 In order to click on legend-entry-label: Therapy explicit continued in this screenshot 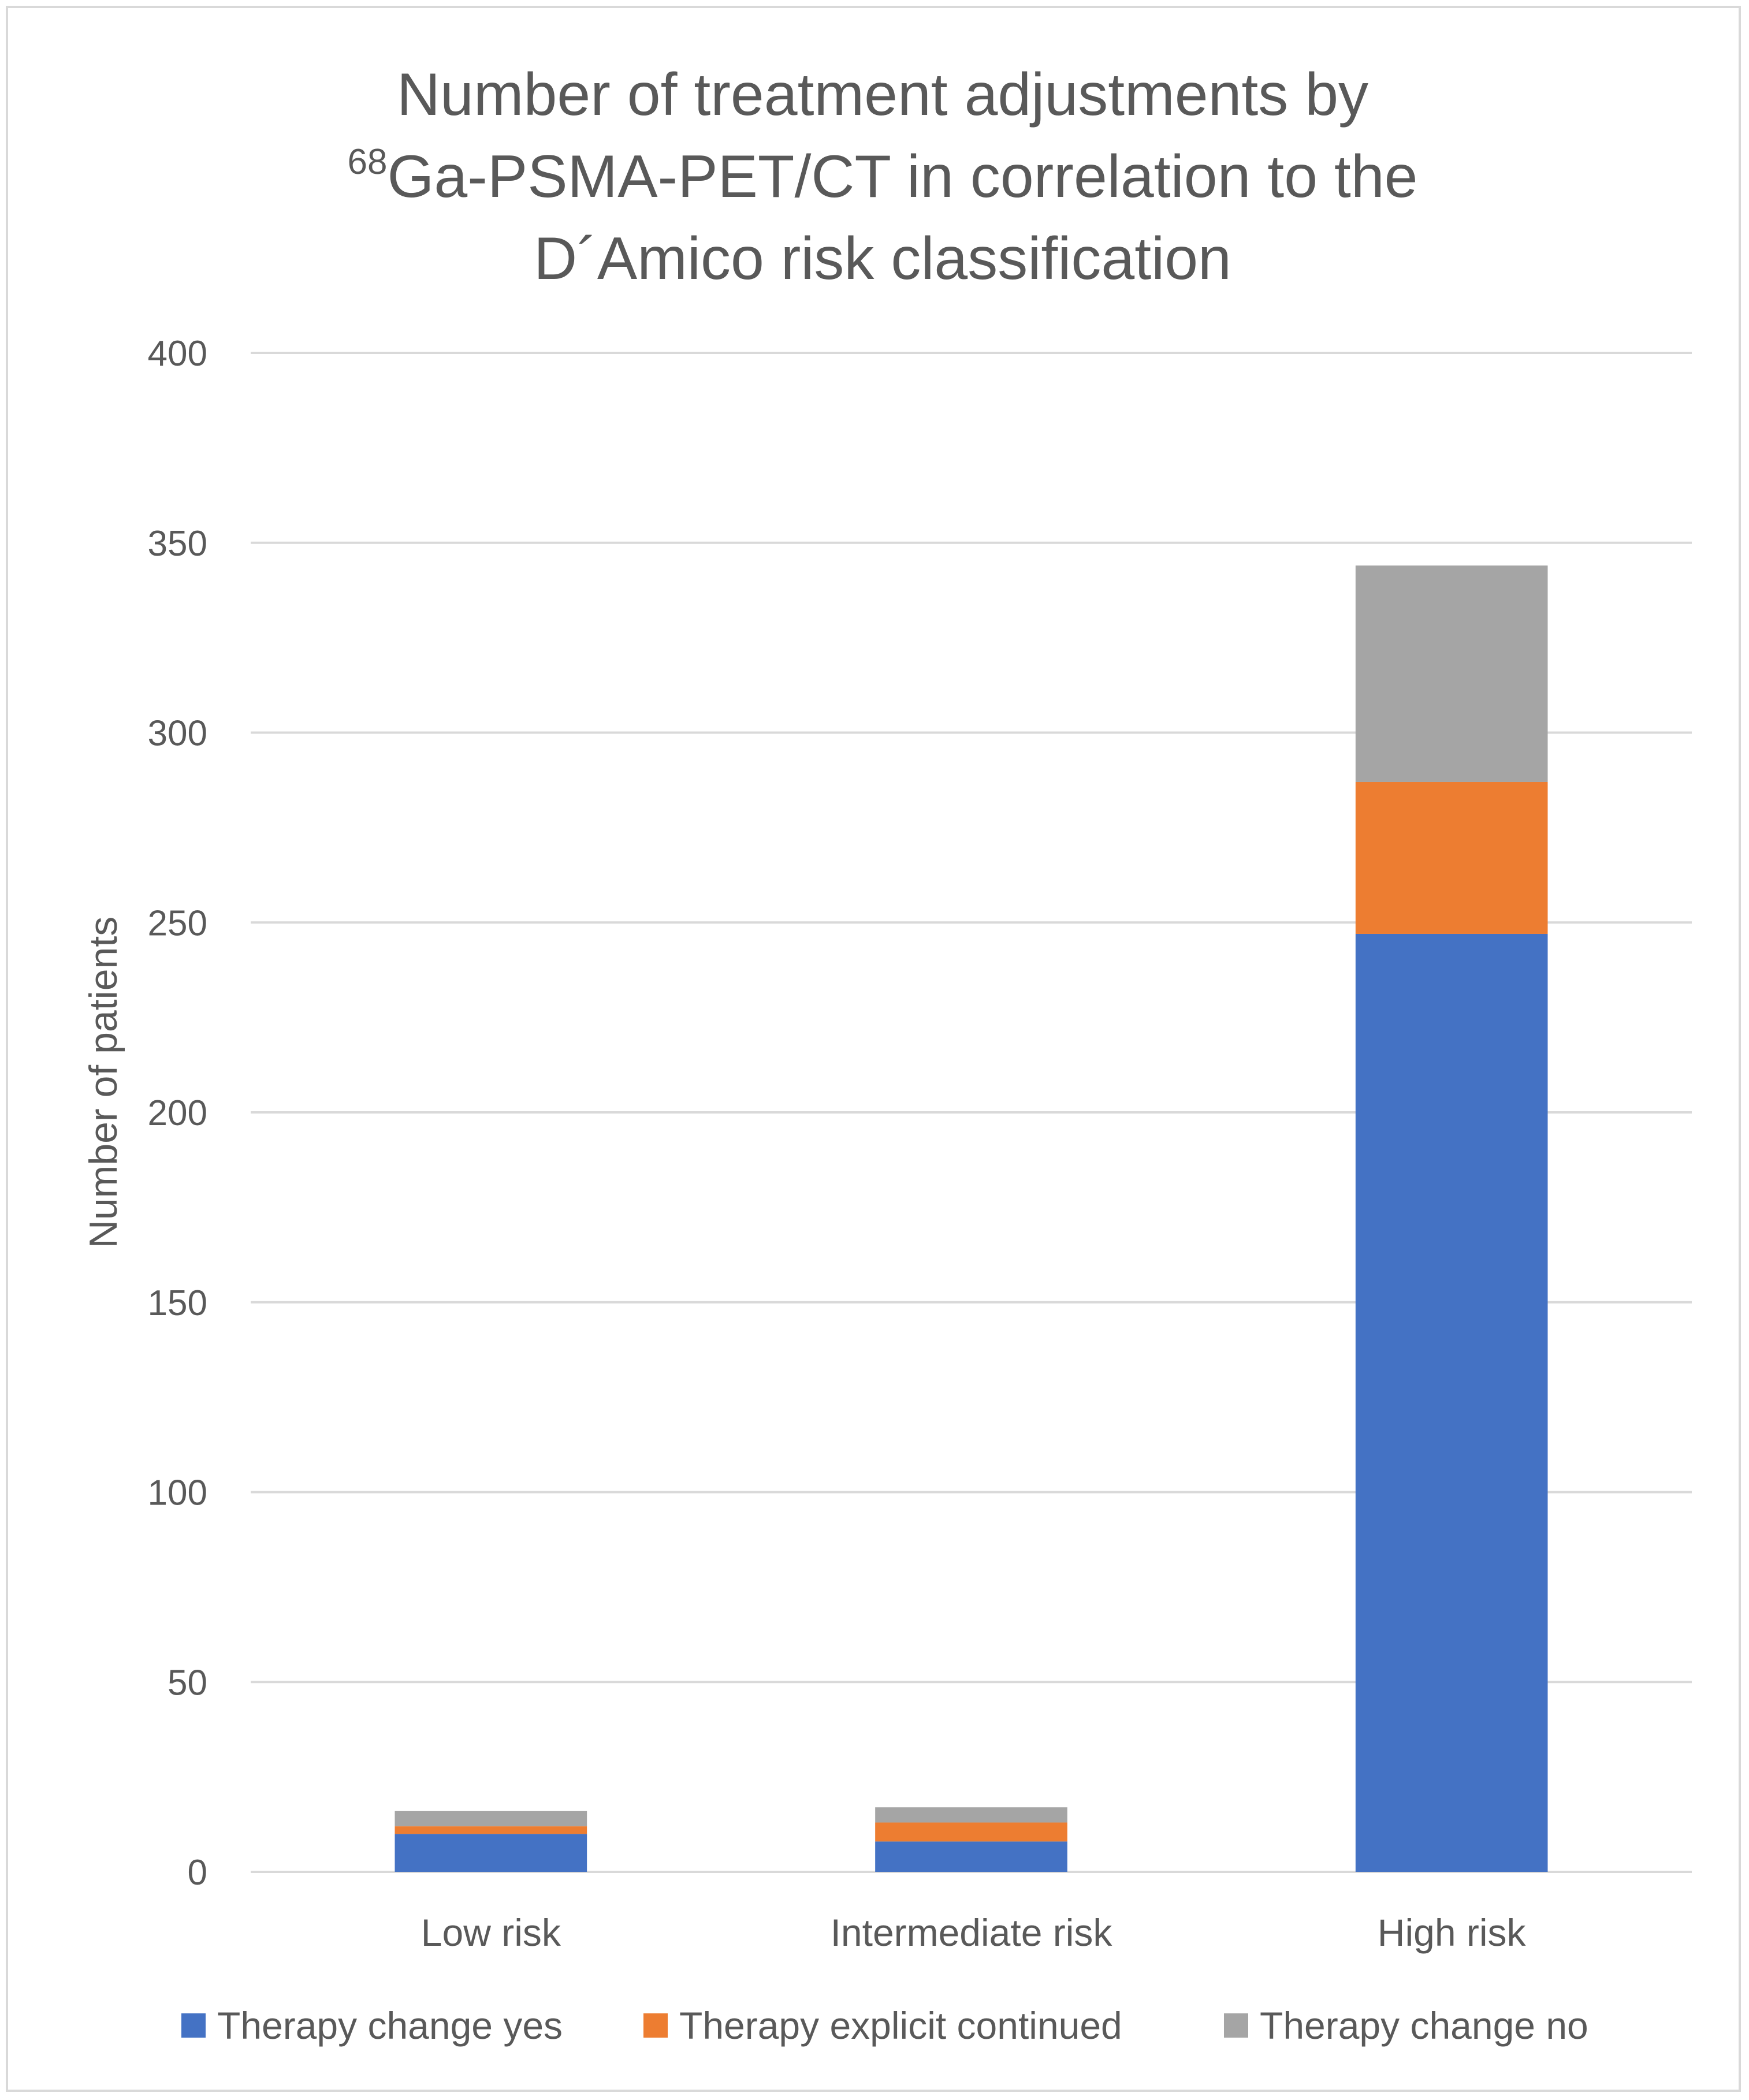, I will do `click(900, 2025)`.